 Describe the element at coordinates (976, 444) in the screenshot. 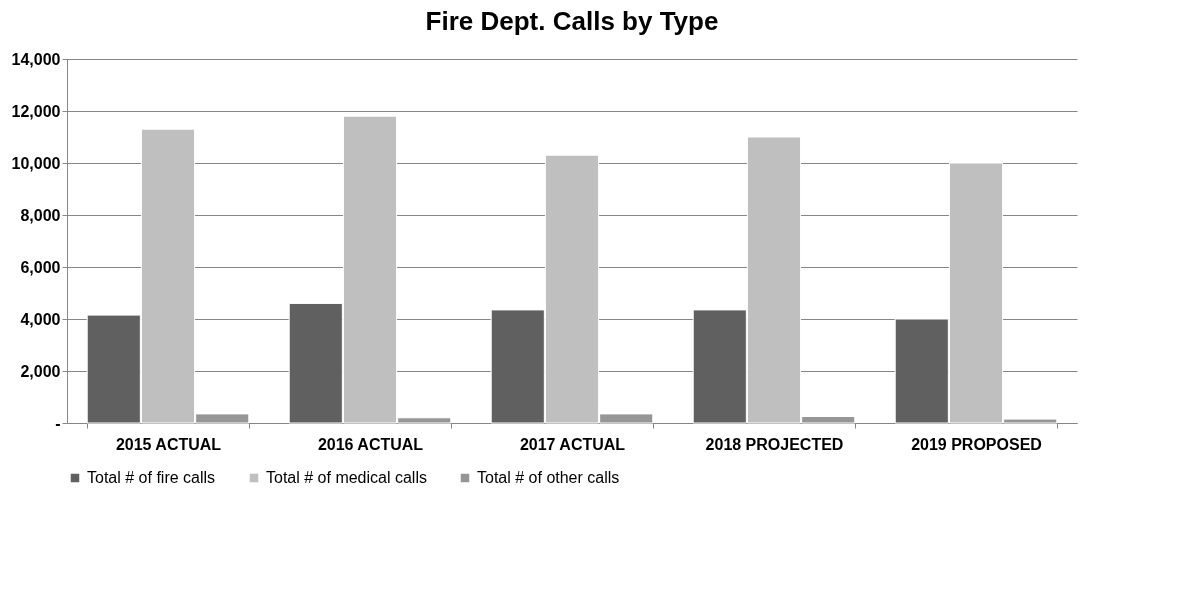

I see `x-tick-label: 2019 PROPOSED` at that location.